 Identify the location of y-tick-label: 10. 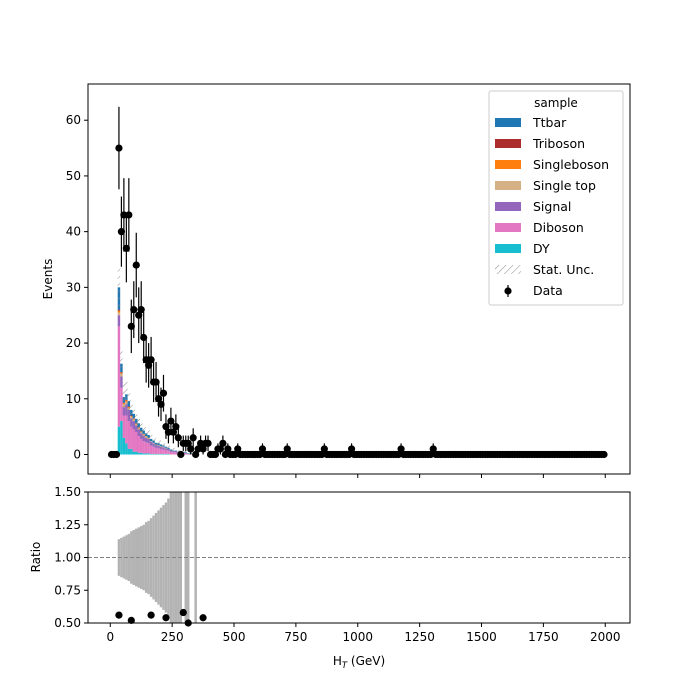
(73, 399).